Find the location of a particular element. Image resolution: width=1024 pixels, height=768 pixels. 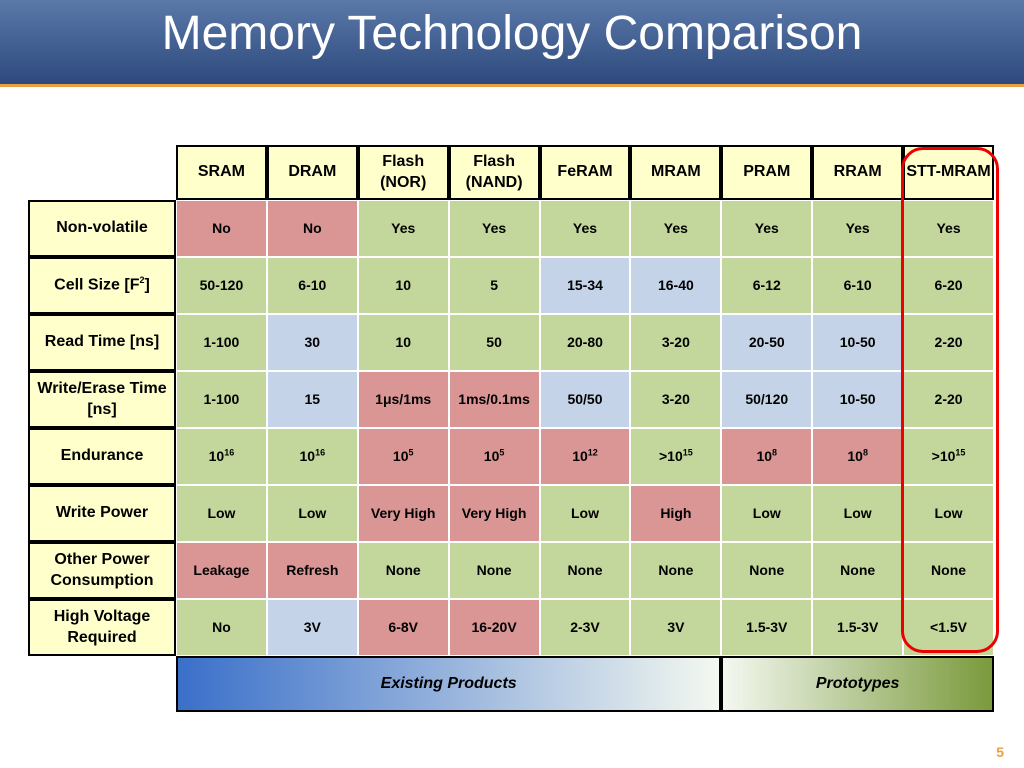

table-cell: Very High is located at coordinates (494, 513).